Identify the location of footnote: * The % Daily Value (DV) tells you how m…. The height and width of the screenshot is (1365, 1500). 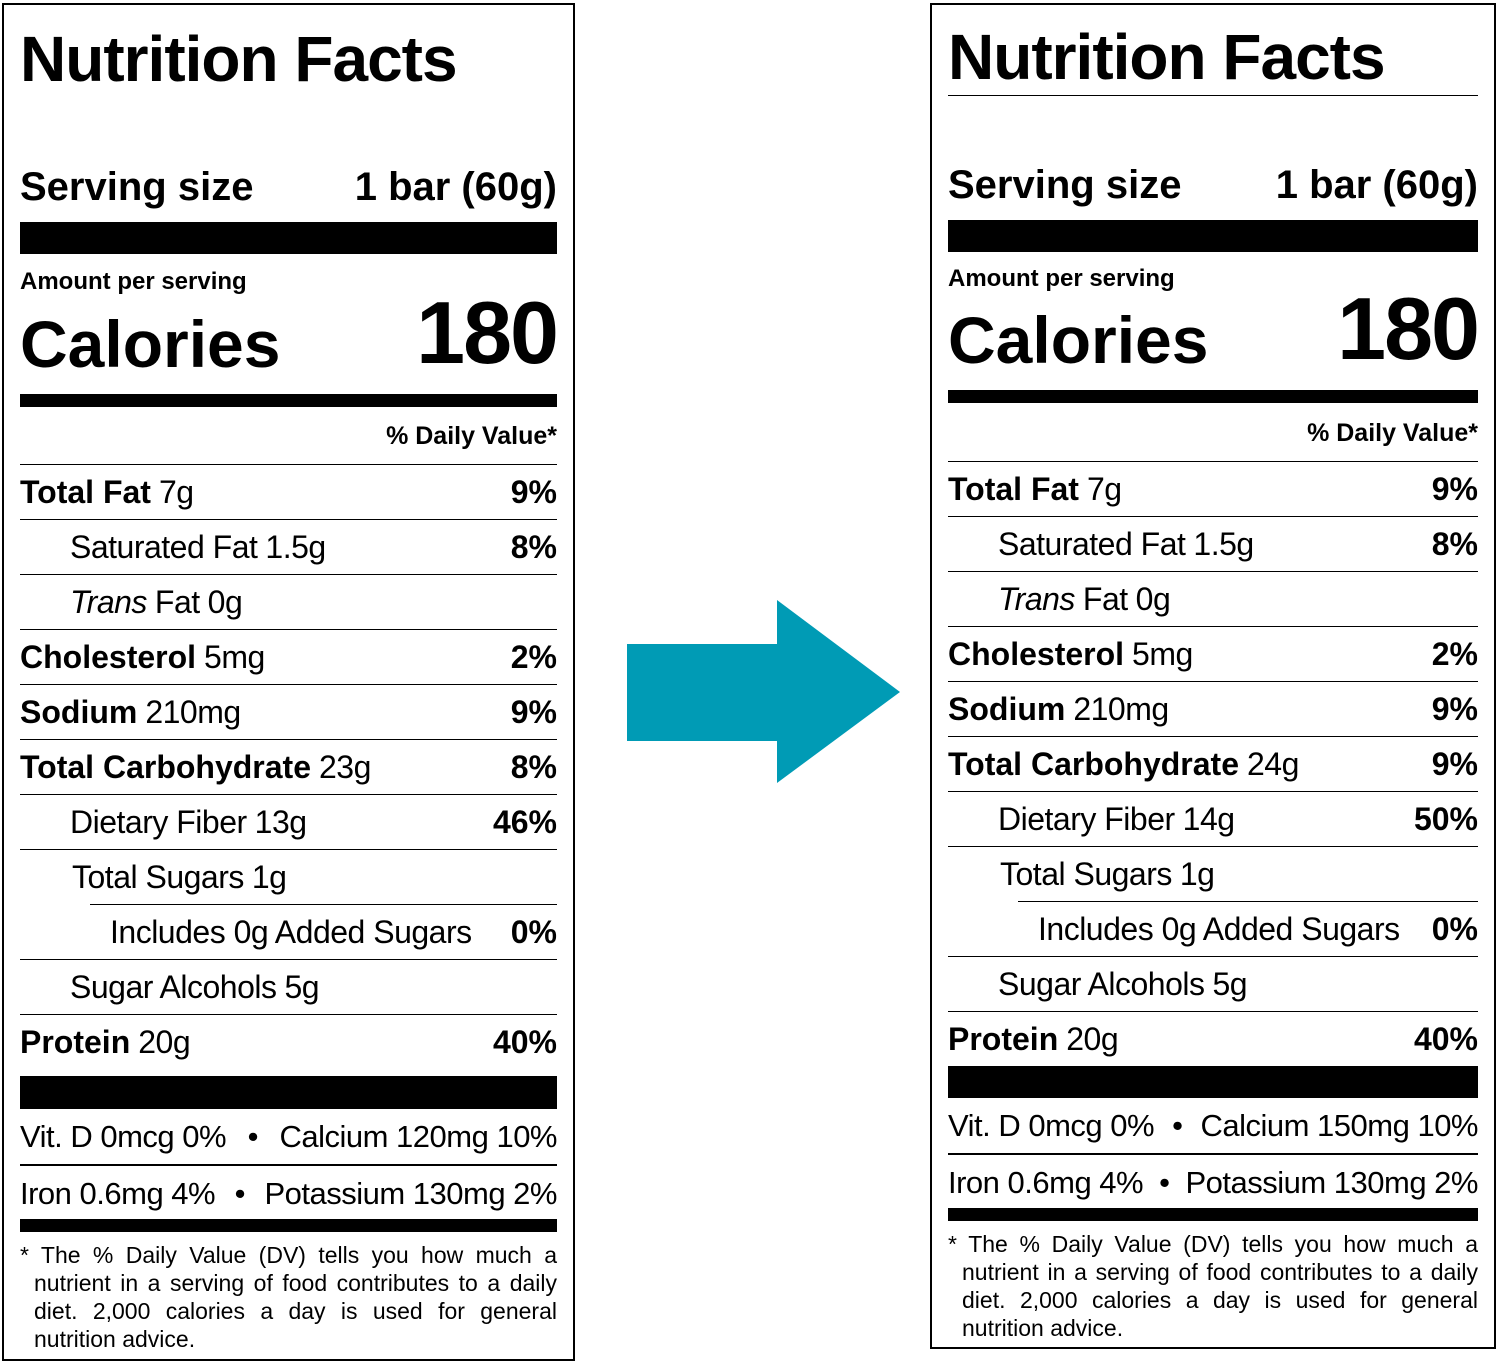
(288, 1297).